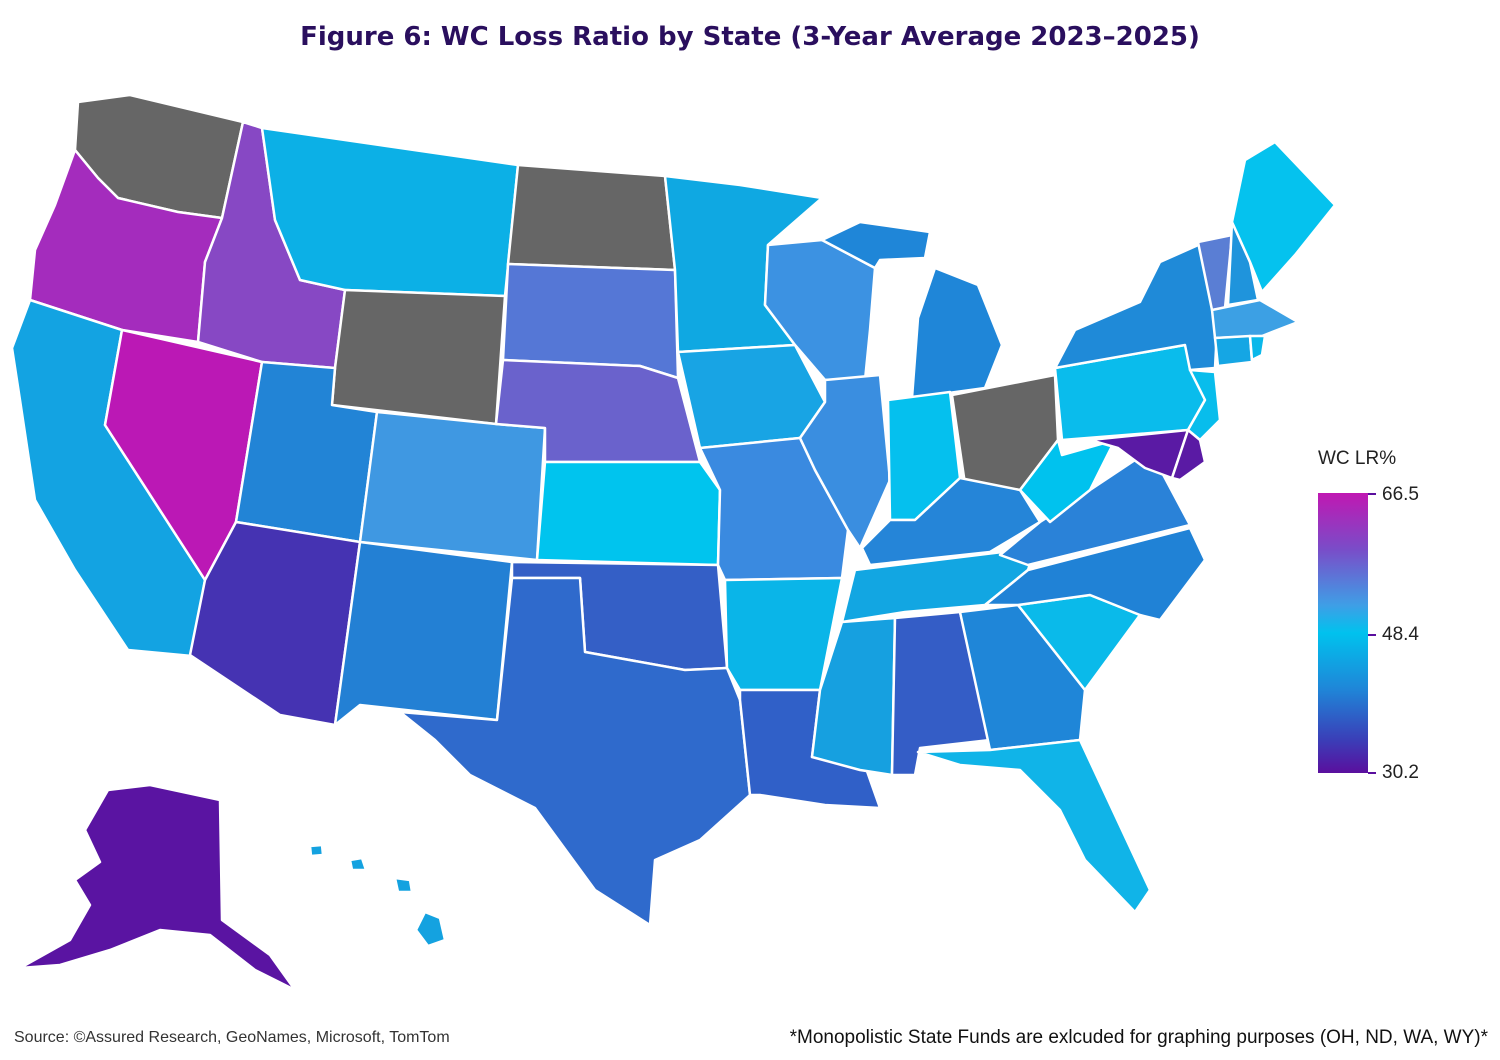  What do you see at coordinates (1357, 458) in the screenshot?
I see `legend-title: WC LR%` at bounding box center [1357, 458].